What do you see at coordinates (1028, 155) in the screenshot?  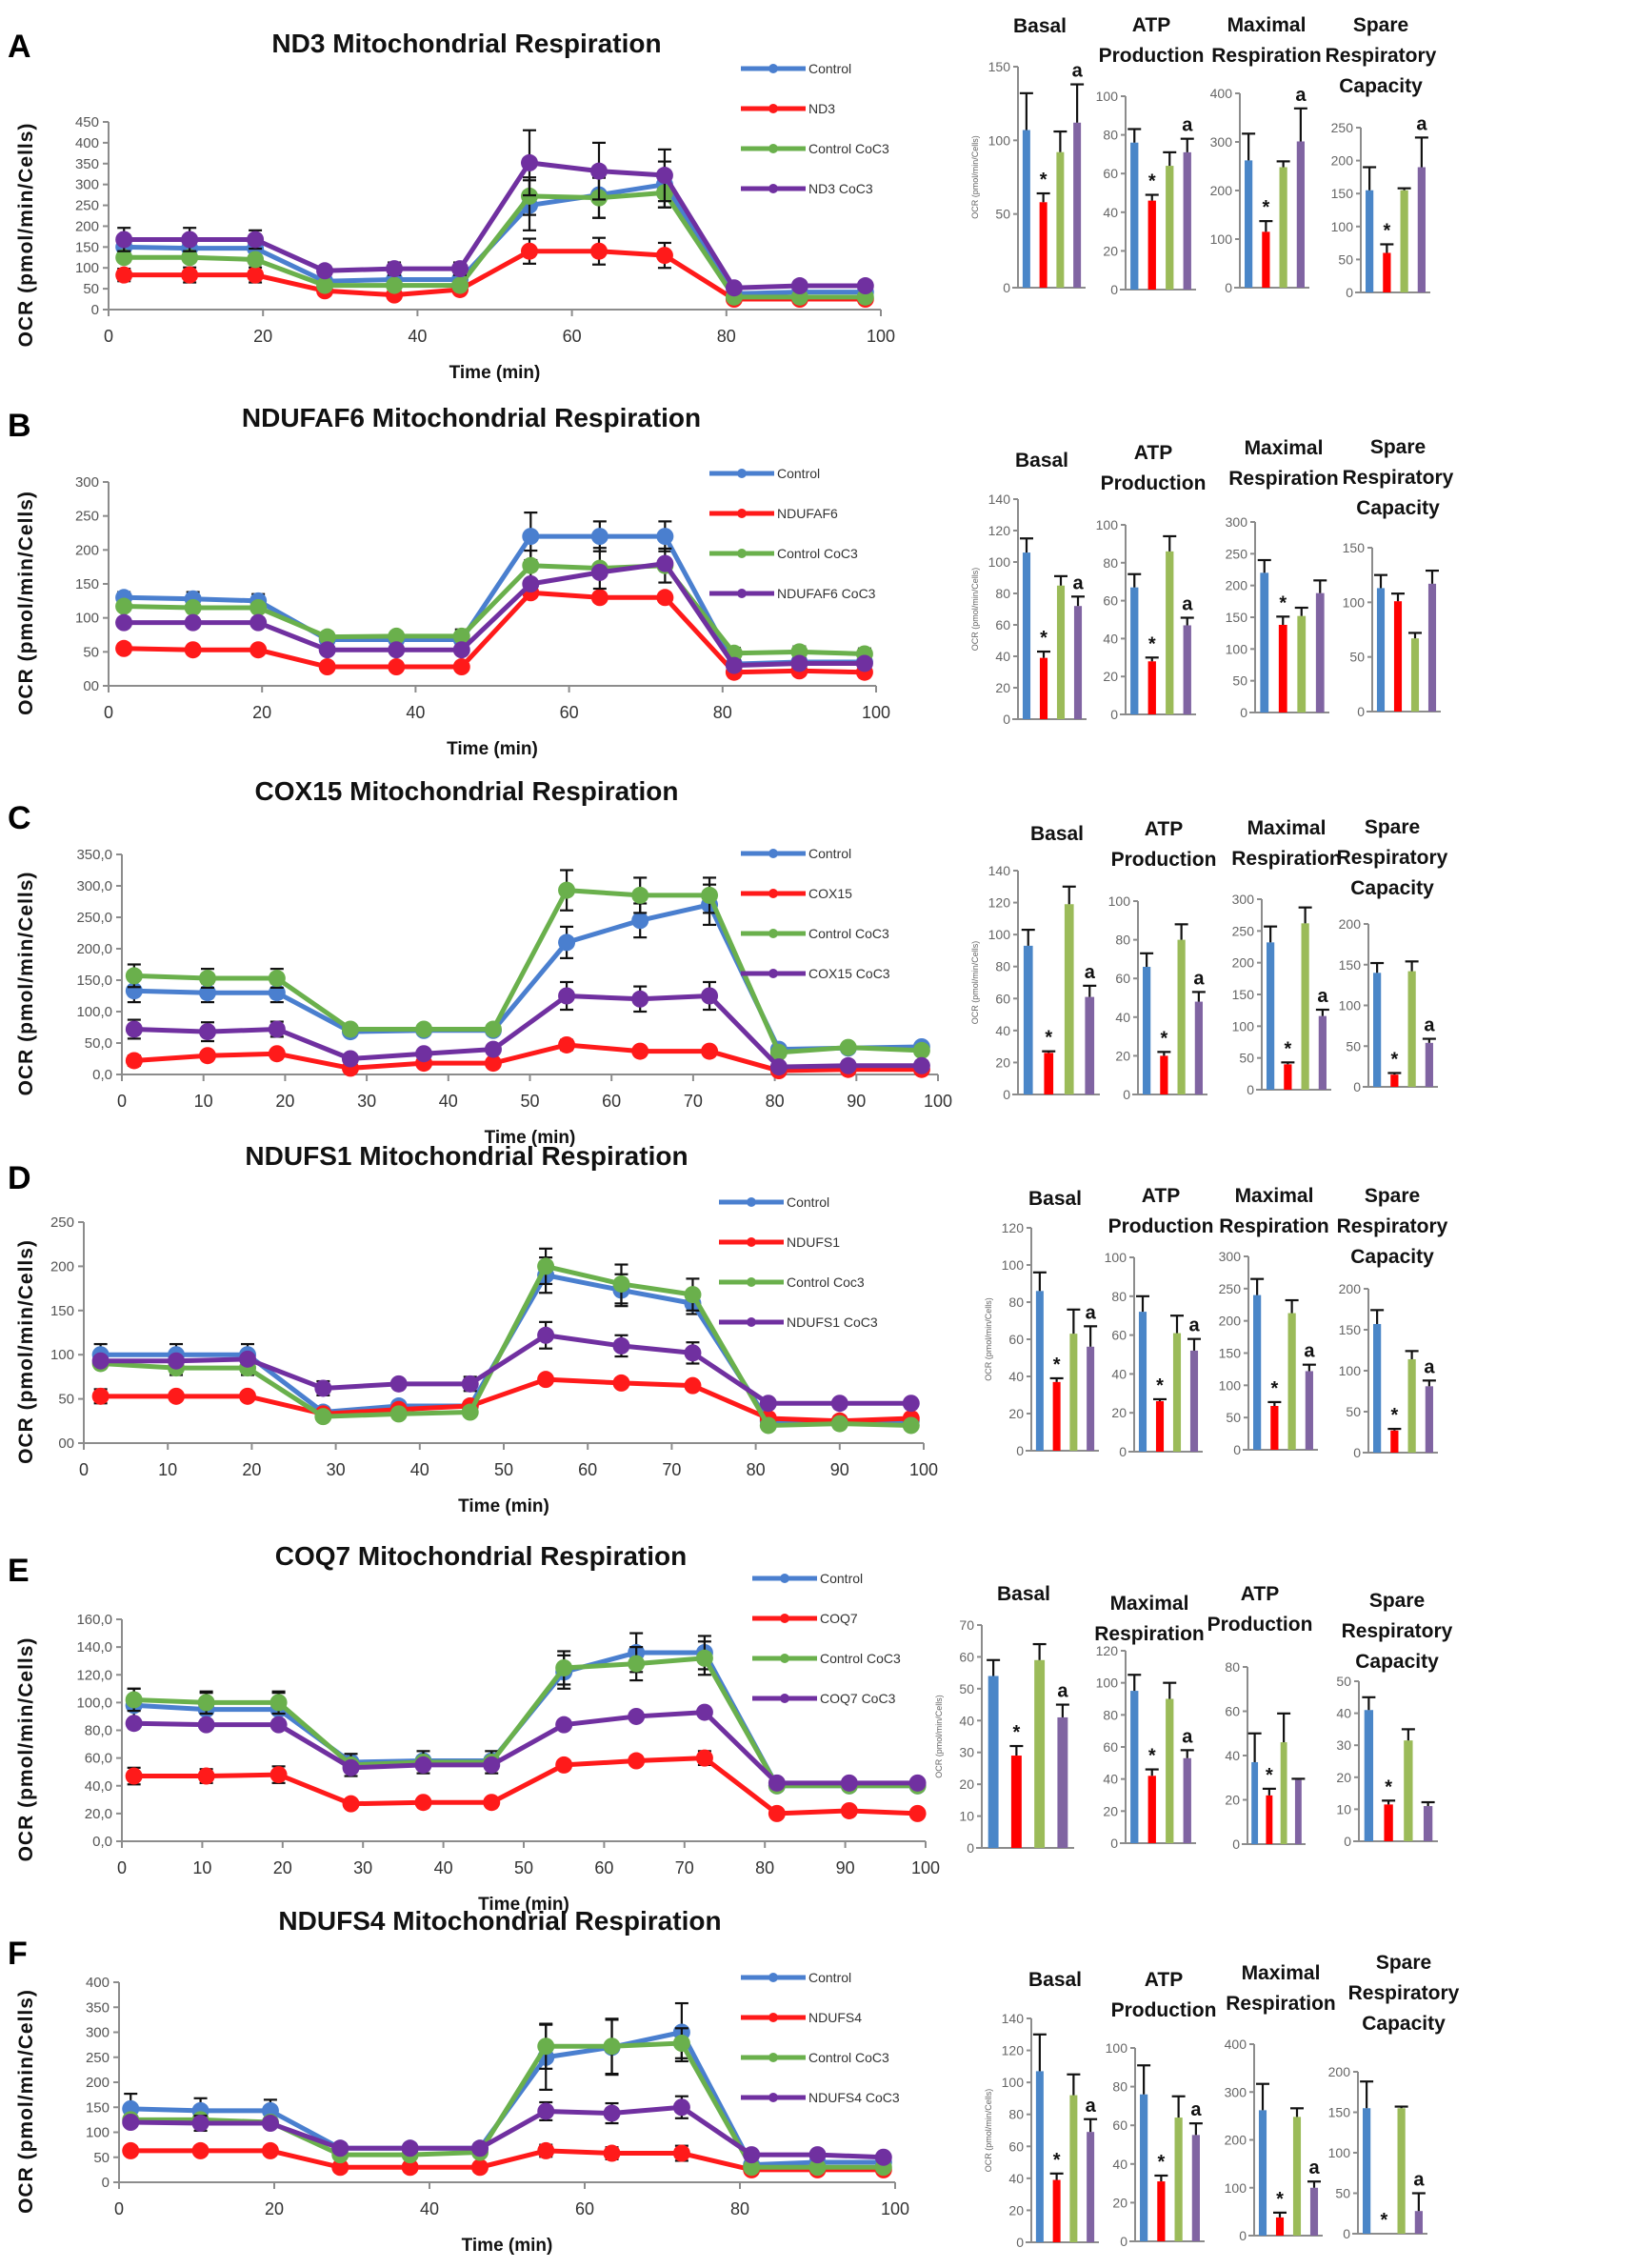 I see `bar-chart-a-1: Basal 0 50 100 150 OCR (pmol/min/Cells) * a` at bounding box center [1028, 155].